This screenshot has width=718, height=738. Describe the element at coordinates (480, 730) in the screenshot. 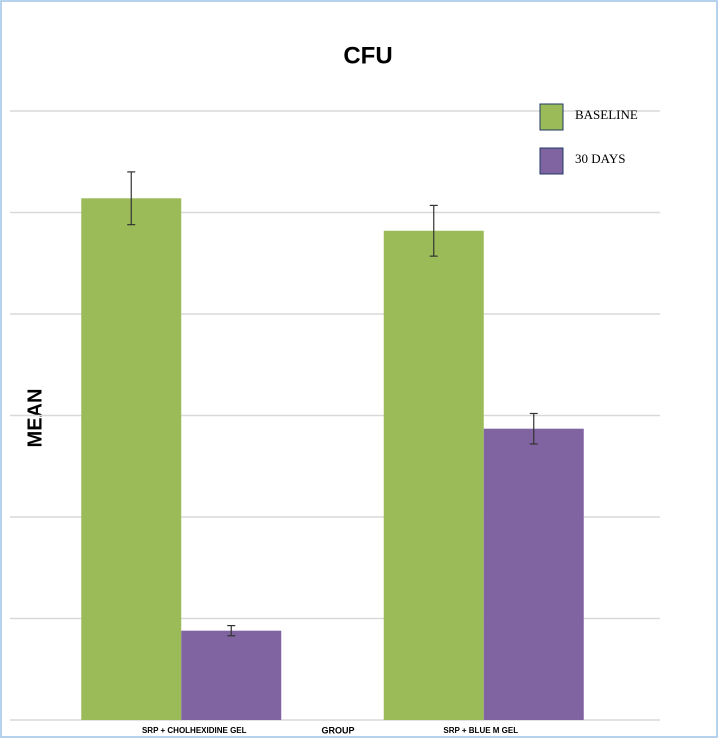

I see `x-tick-label: SRP + BLUE M GEL` at that location.